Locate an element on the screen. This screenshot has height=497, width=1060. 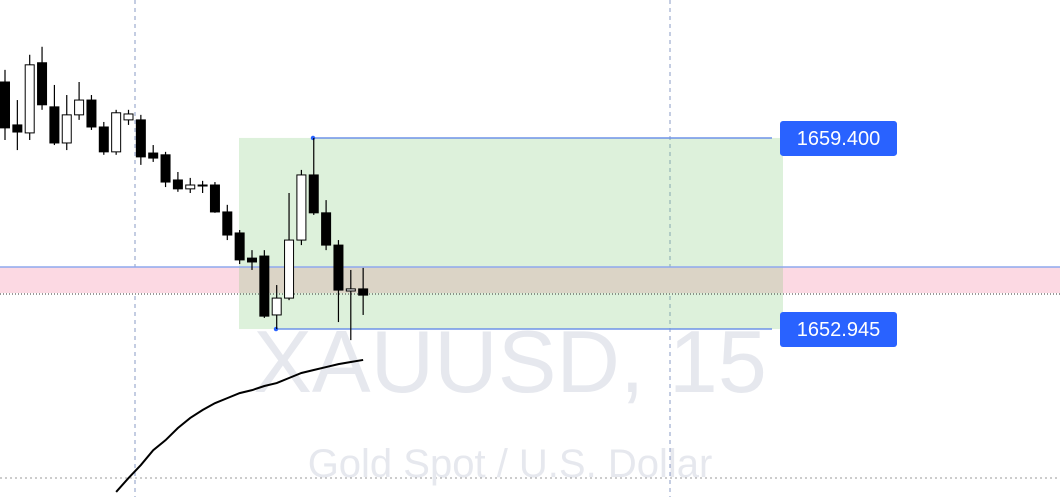
moving-average is located at coordinates (239, 425).